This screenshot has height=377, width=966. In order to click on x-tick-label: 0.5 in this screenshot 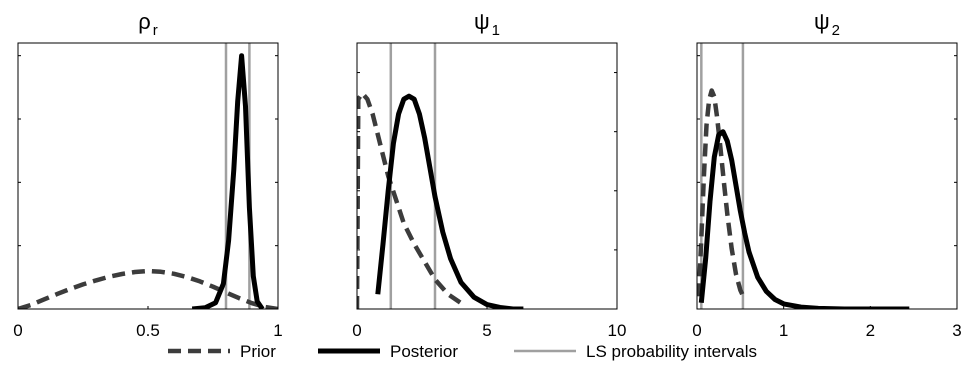, I will do `click(148, 330)`.